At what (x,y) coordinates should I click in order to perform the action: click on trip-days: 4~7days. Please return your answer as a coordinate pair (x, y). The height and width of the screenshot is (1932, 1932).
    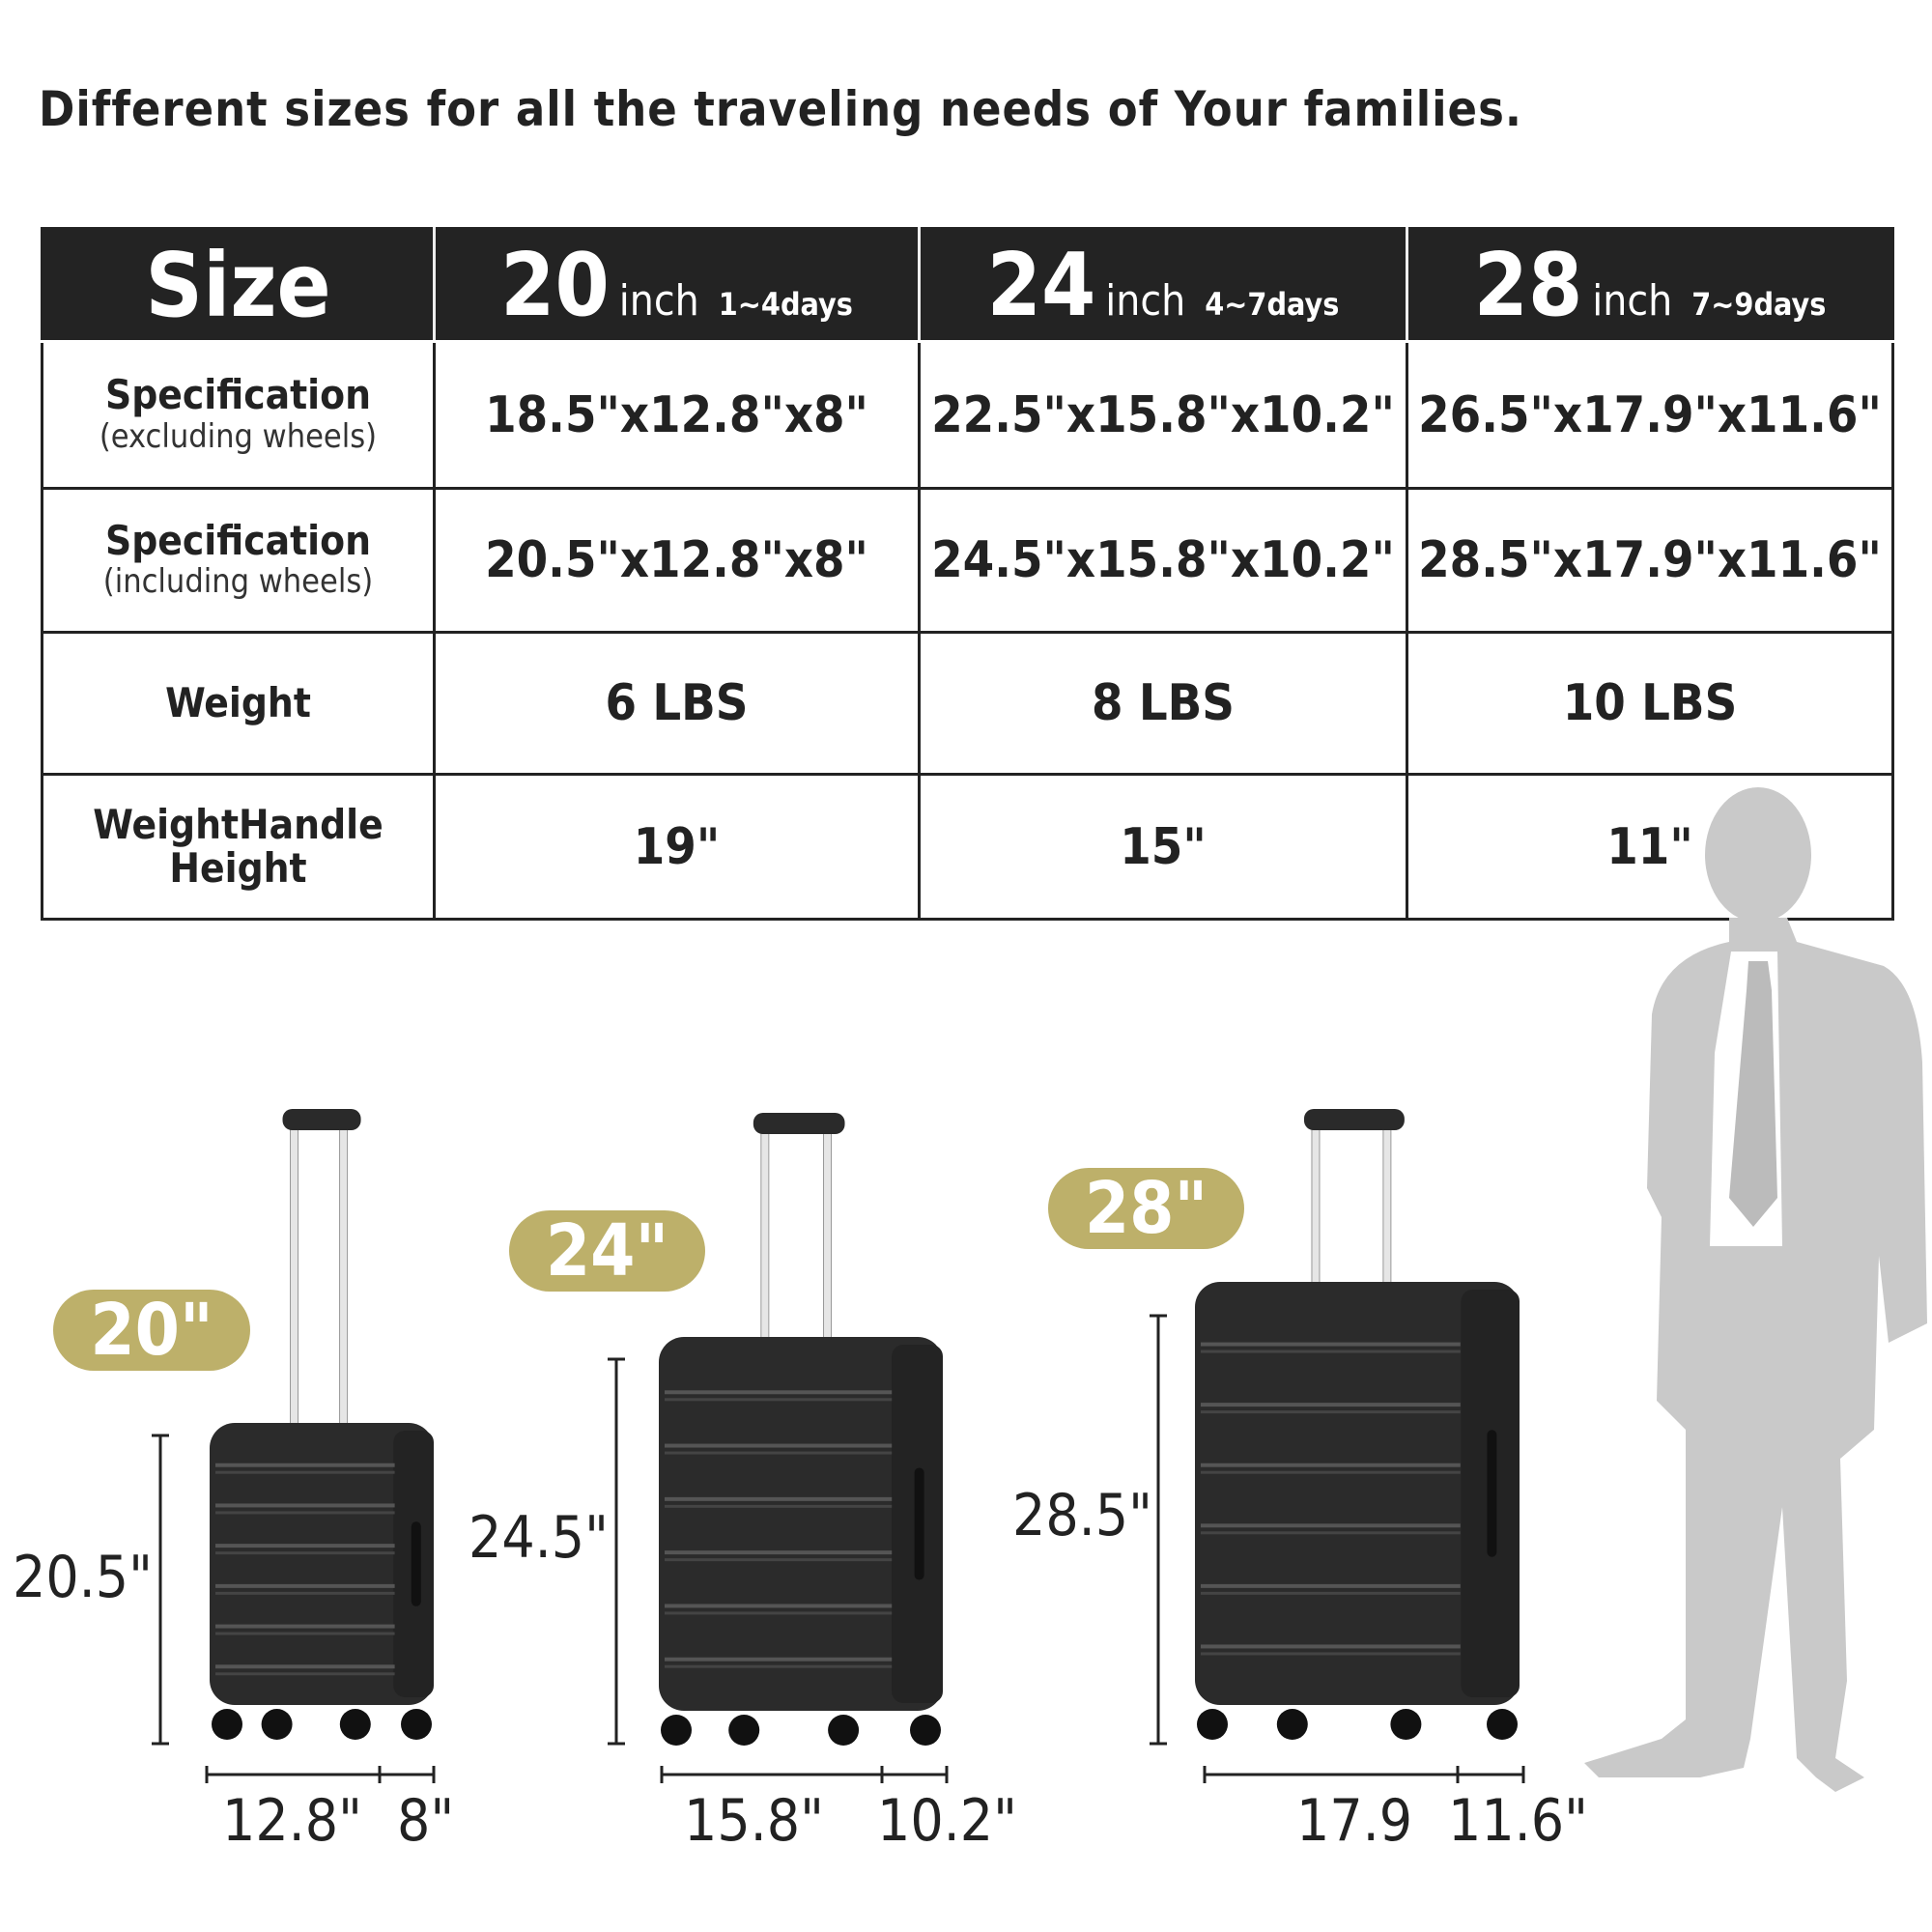
    Looking at the image, I should click on (1272, 304).